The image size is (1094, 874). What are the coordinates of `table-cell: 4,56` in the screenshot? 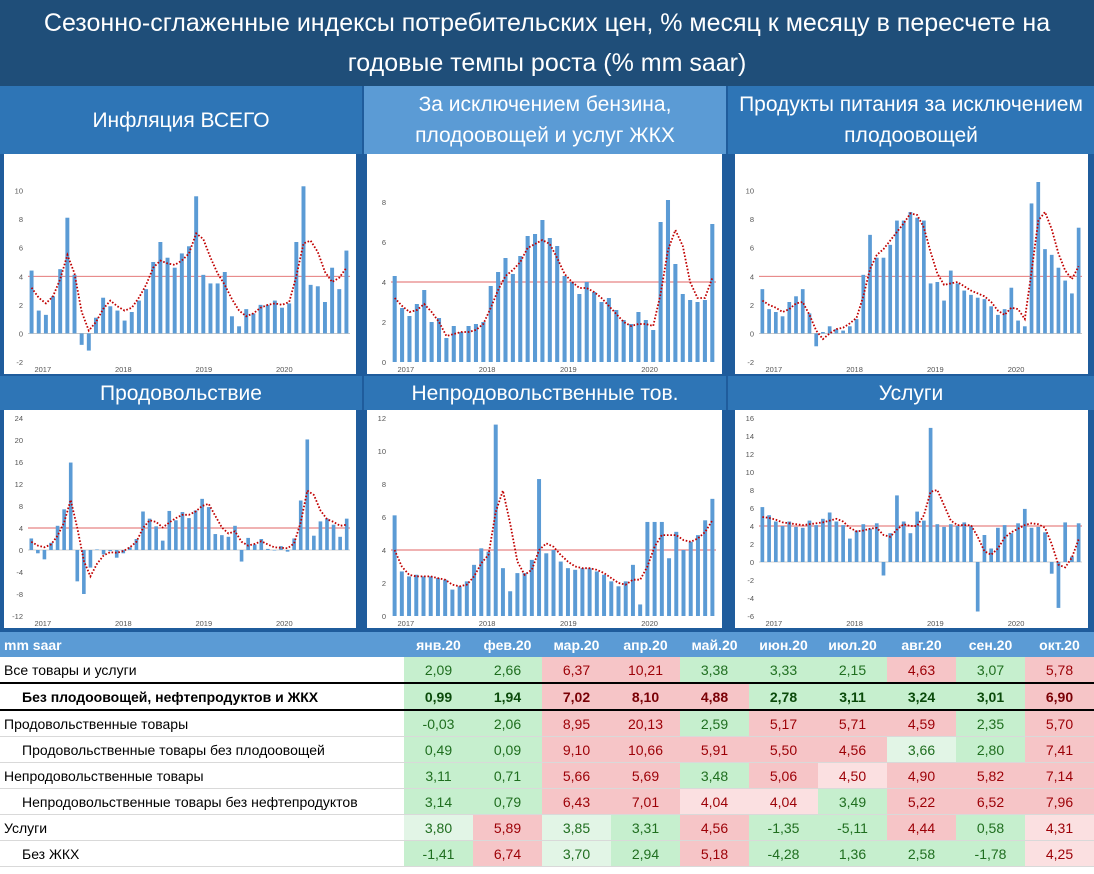 It's located at (714, 827).